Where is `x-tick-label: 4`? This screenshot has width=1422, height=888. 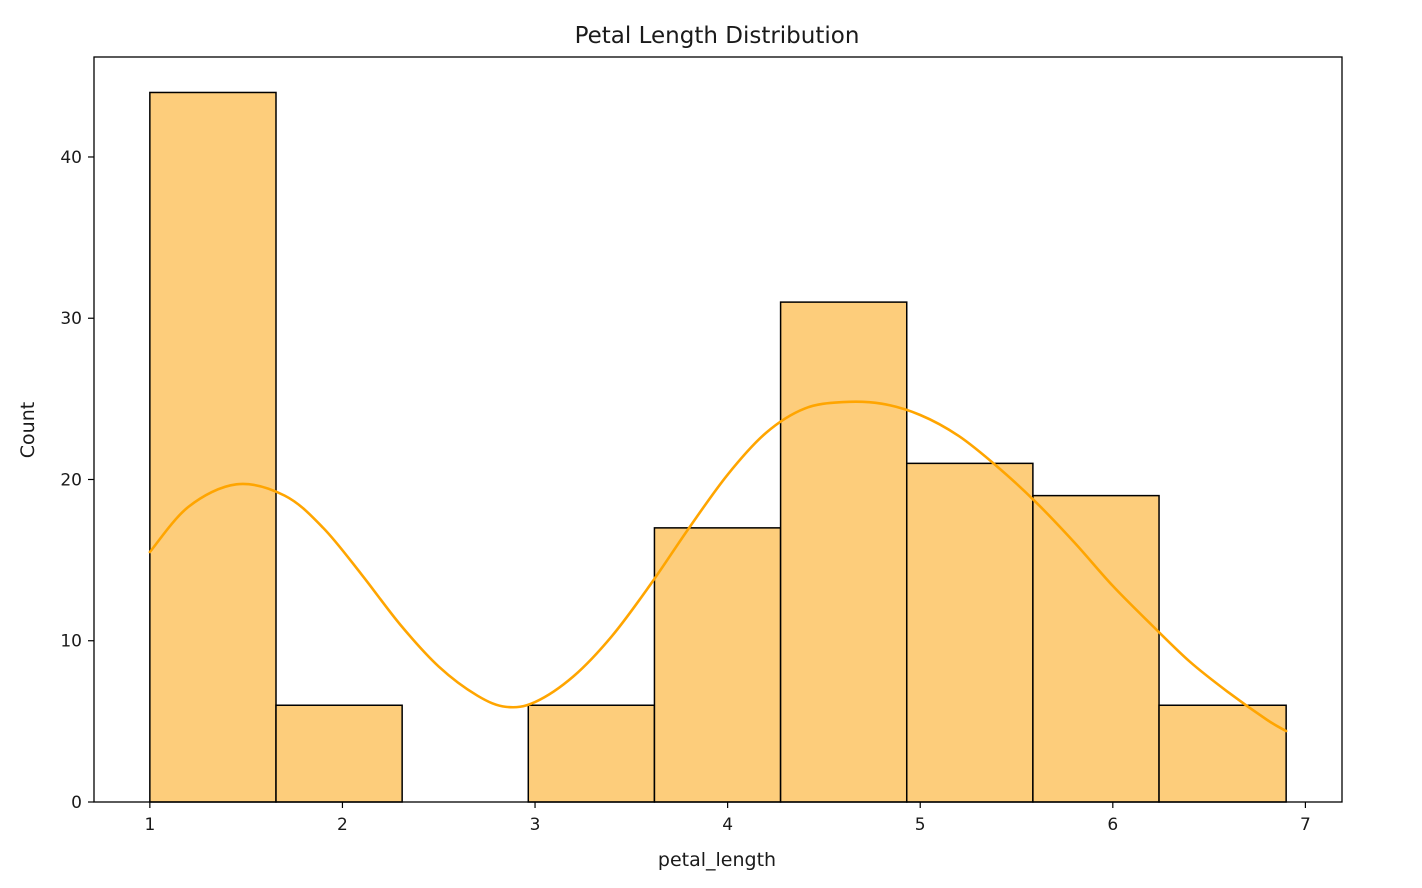 x-tick-label: 4 is located at coordinates (727, 825).